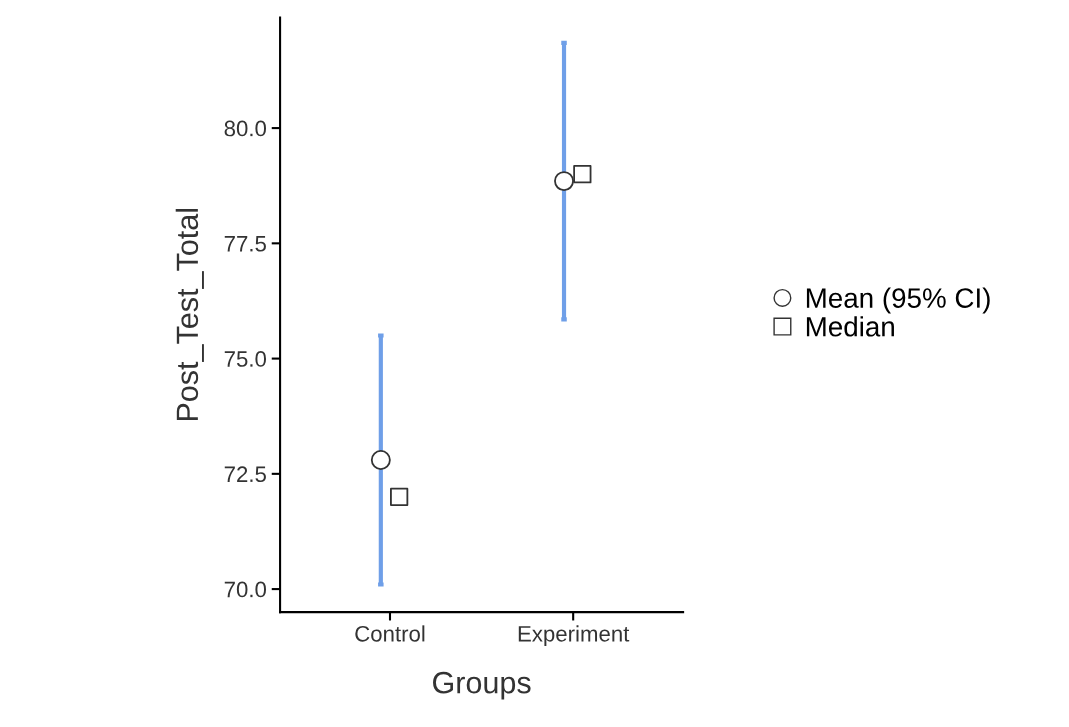  I want to click on y-tick-label: 72.5, so click(245, 474).